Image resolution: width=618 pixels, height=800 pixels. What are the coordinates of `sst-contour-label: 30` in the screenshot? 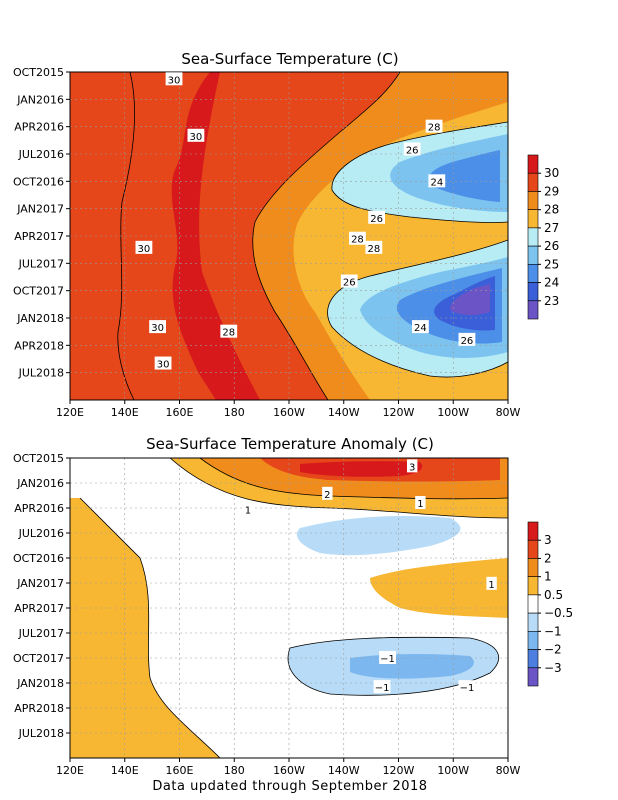 It's located at (174, 79).